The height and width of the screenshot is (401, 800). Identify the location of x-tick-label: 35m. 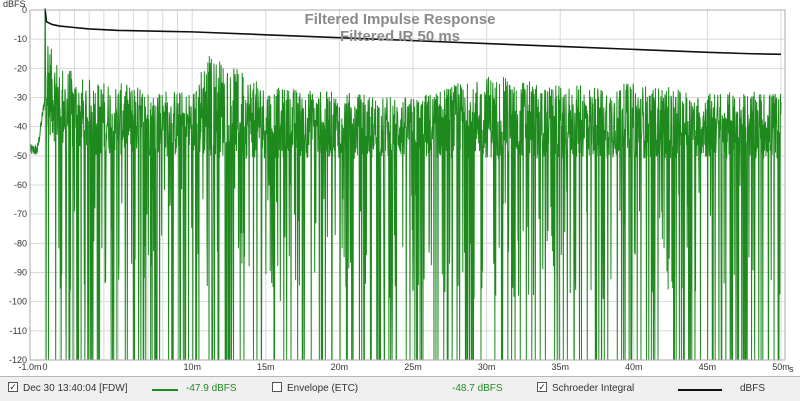
(560, 367).